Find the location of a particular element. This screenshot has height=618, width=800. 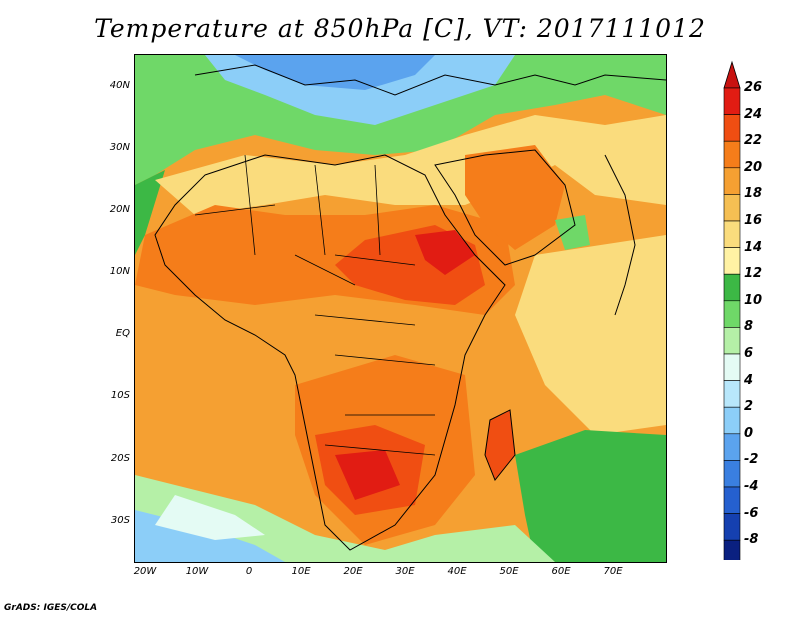

colorbar-label: 12 is located at coordinates (753, 274).